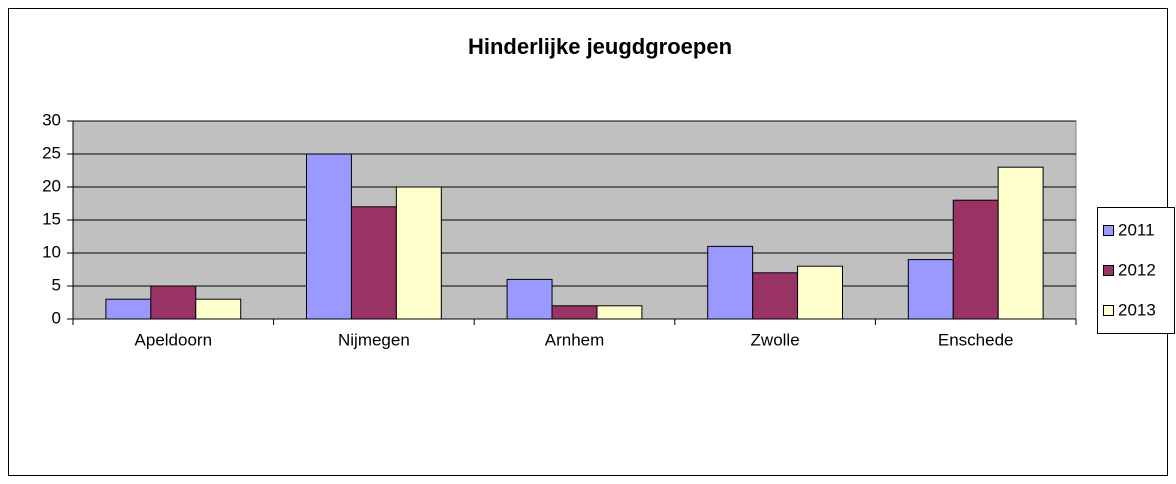  Describe the element at coordinates (1137, 269) in the screenshot. I see `legend-label: 2012` at that location.